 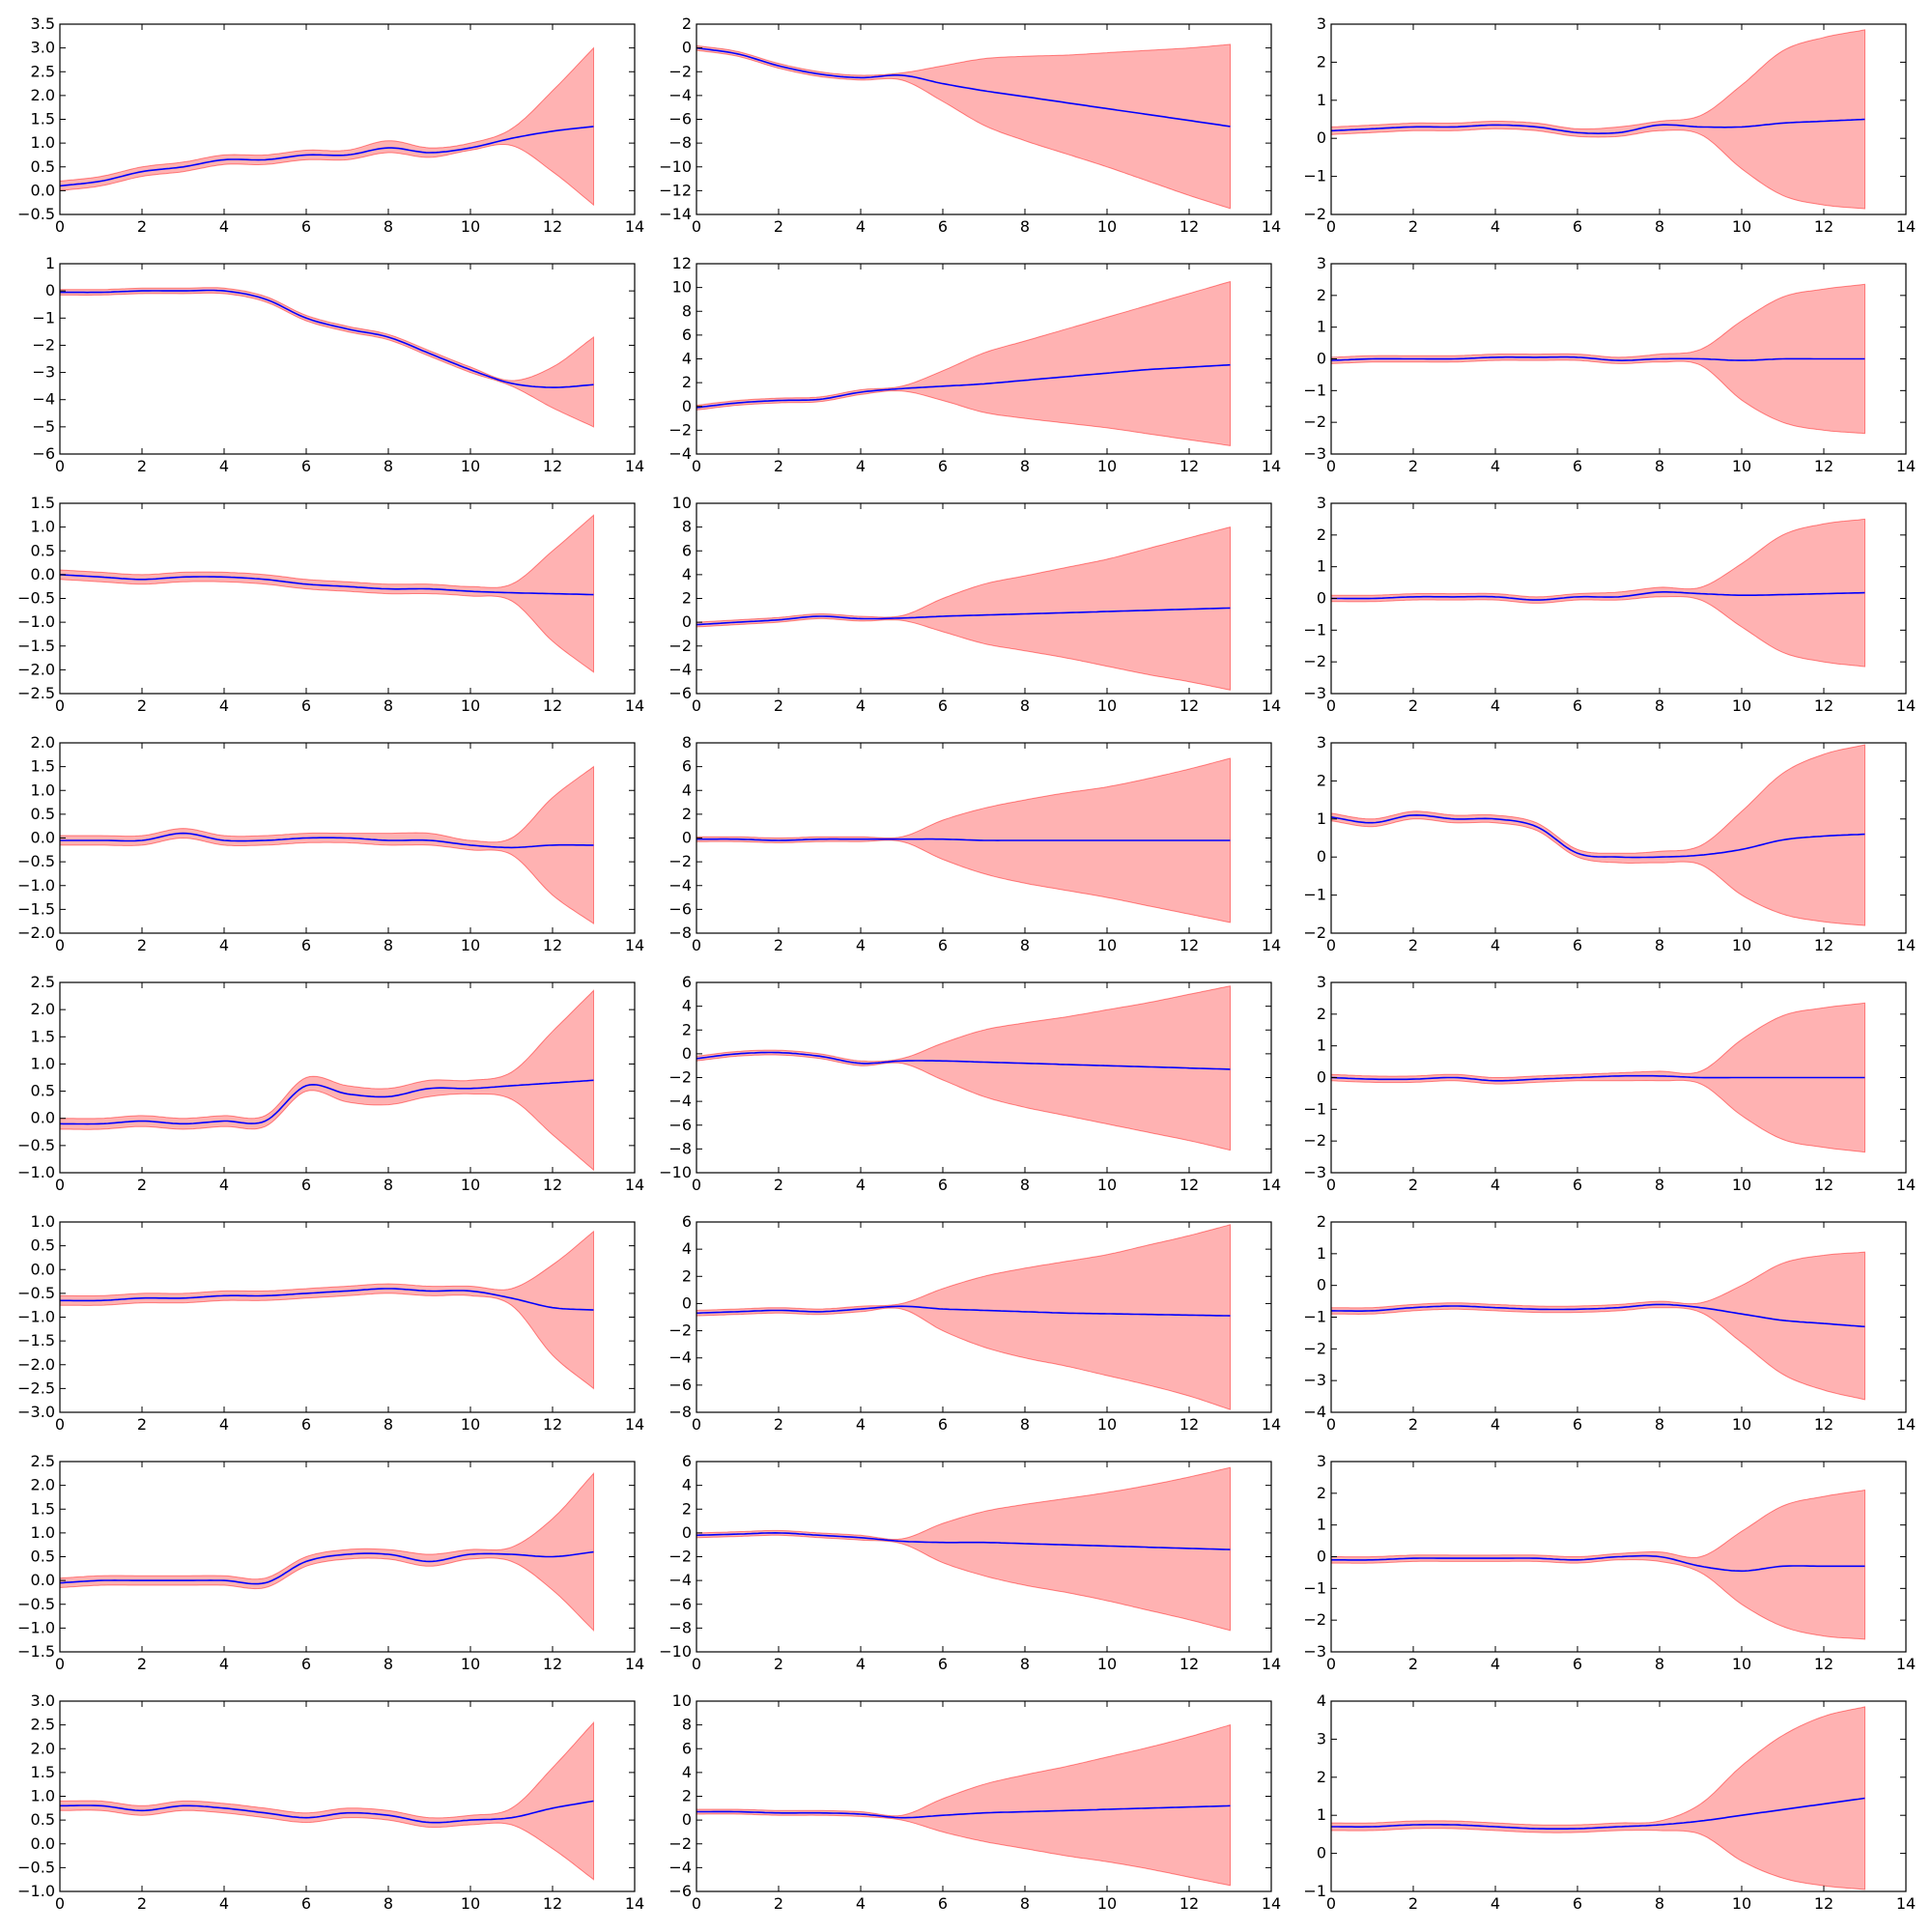 I want to click on y-tick-label: 0.0, so click(x=43, y=1843).